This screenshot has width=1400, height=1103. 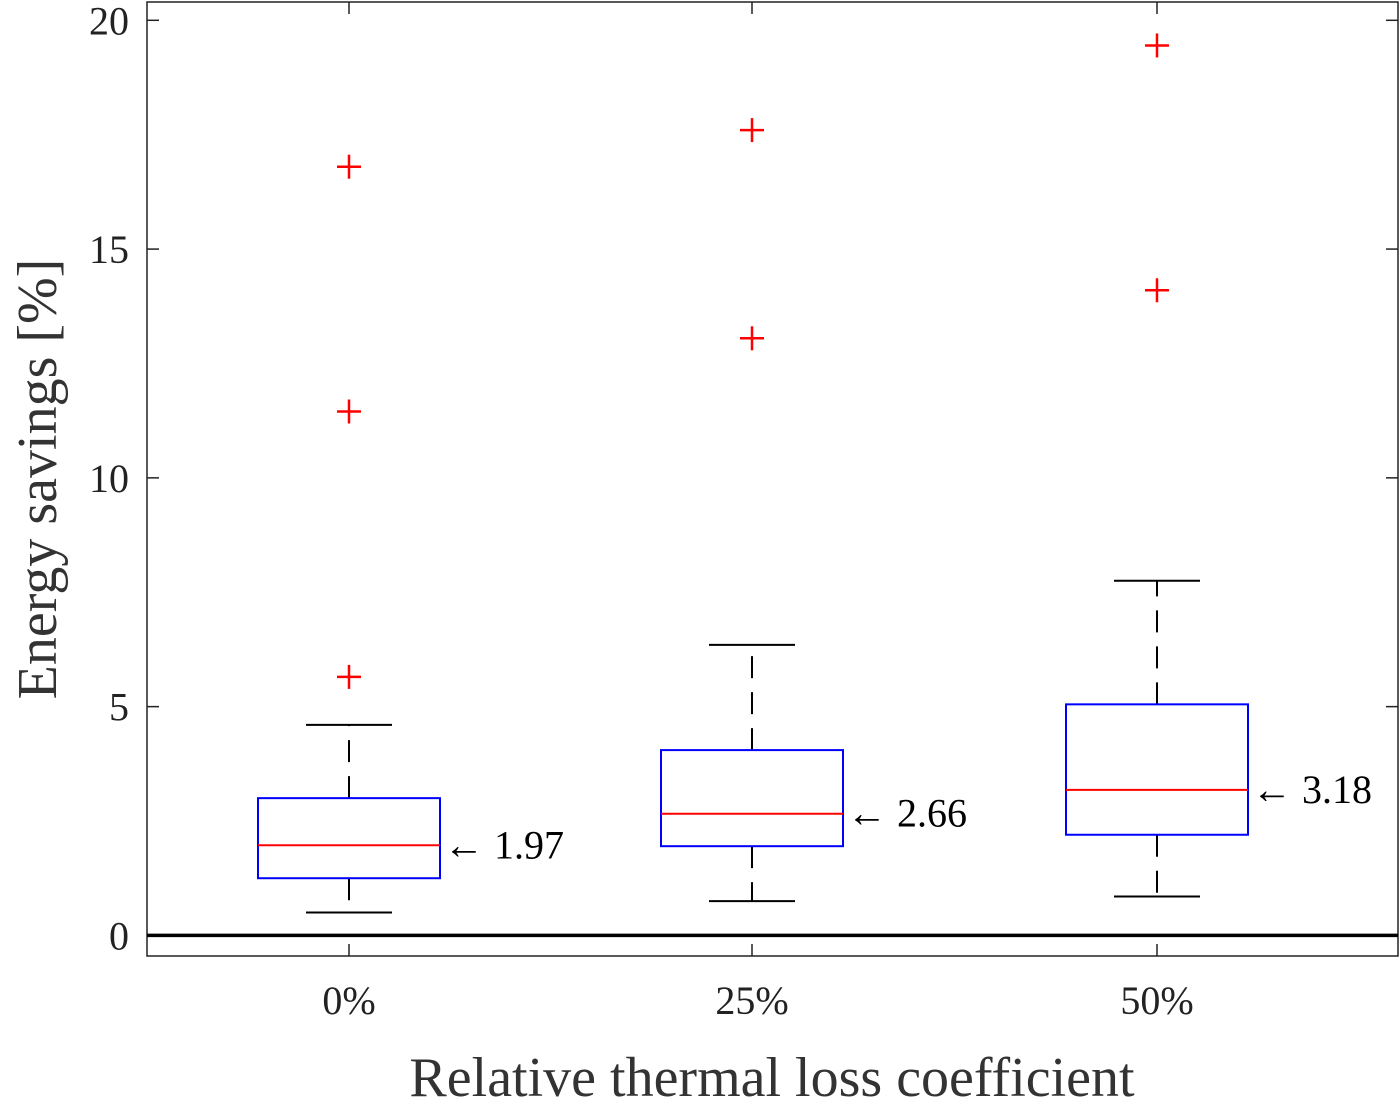 I want to click on x-tick-label: 50%, so click(x=1156, y=1000).